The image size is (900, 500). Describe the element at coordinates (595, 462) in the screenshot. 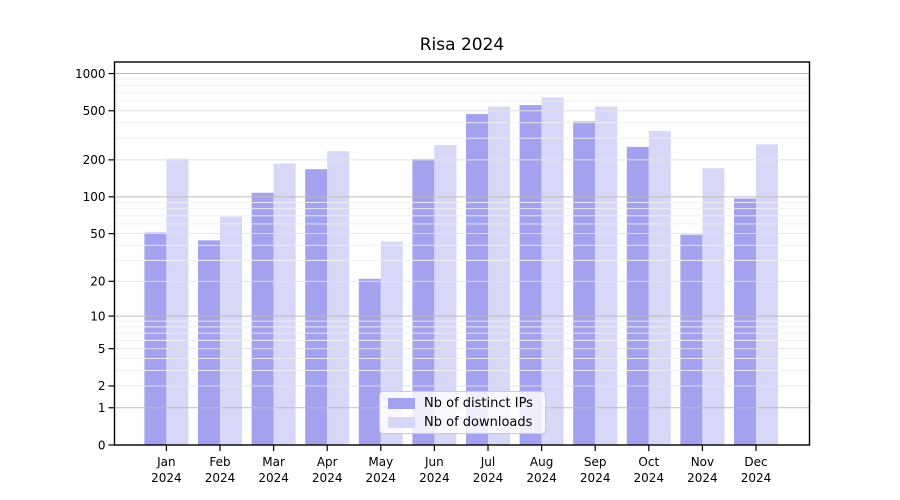

I see `x-tick-label-sep: Sep` at that location.